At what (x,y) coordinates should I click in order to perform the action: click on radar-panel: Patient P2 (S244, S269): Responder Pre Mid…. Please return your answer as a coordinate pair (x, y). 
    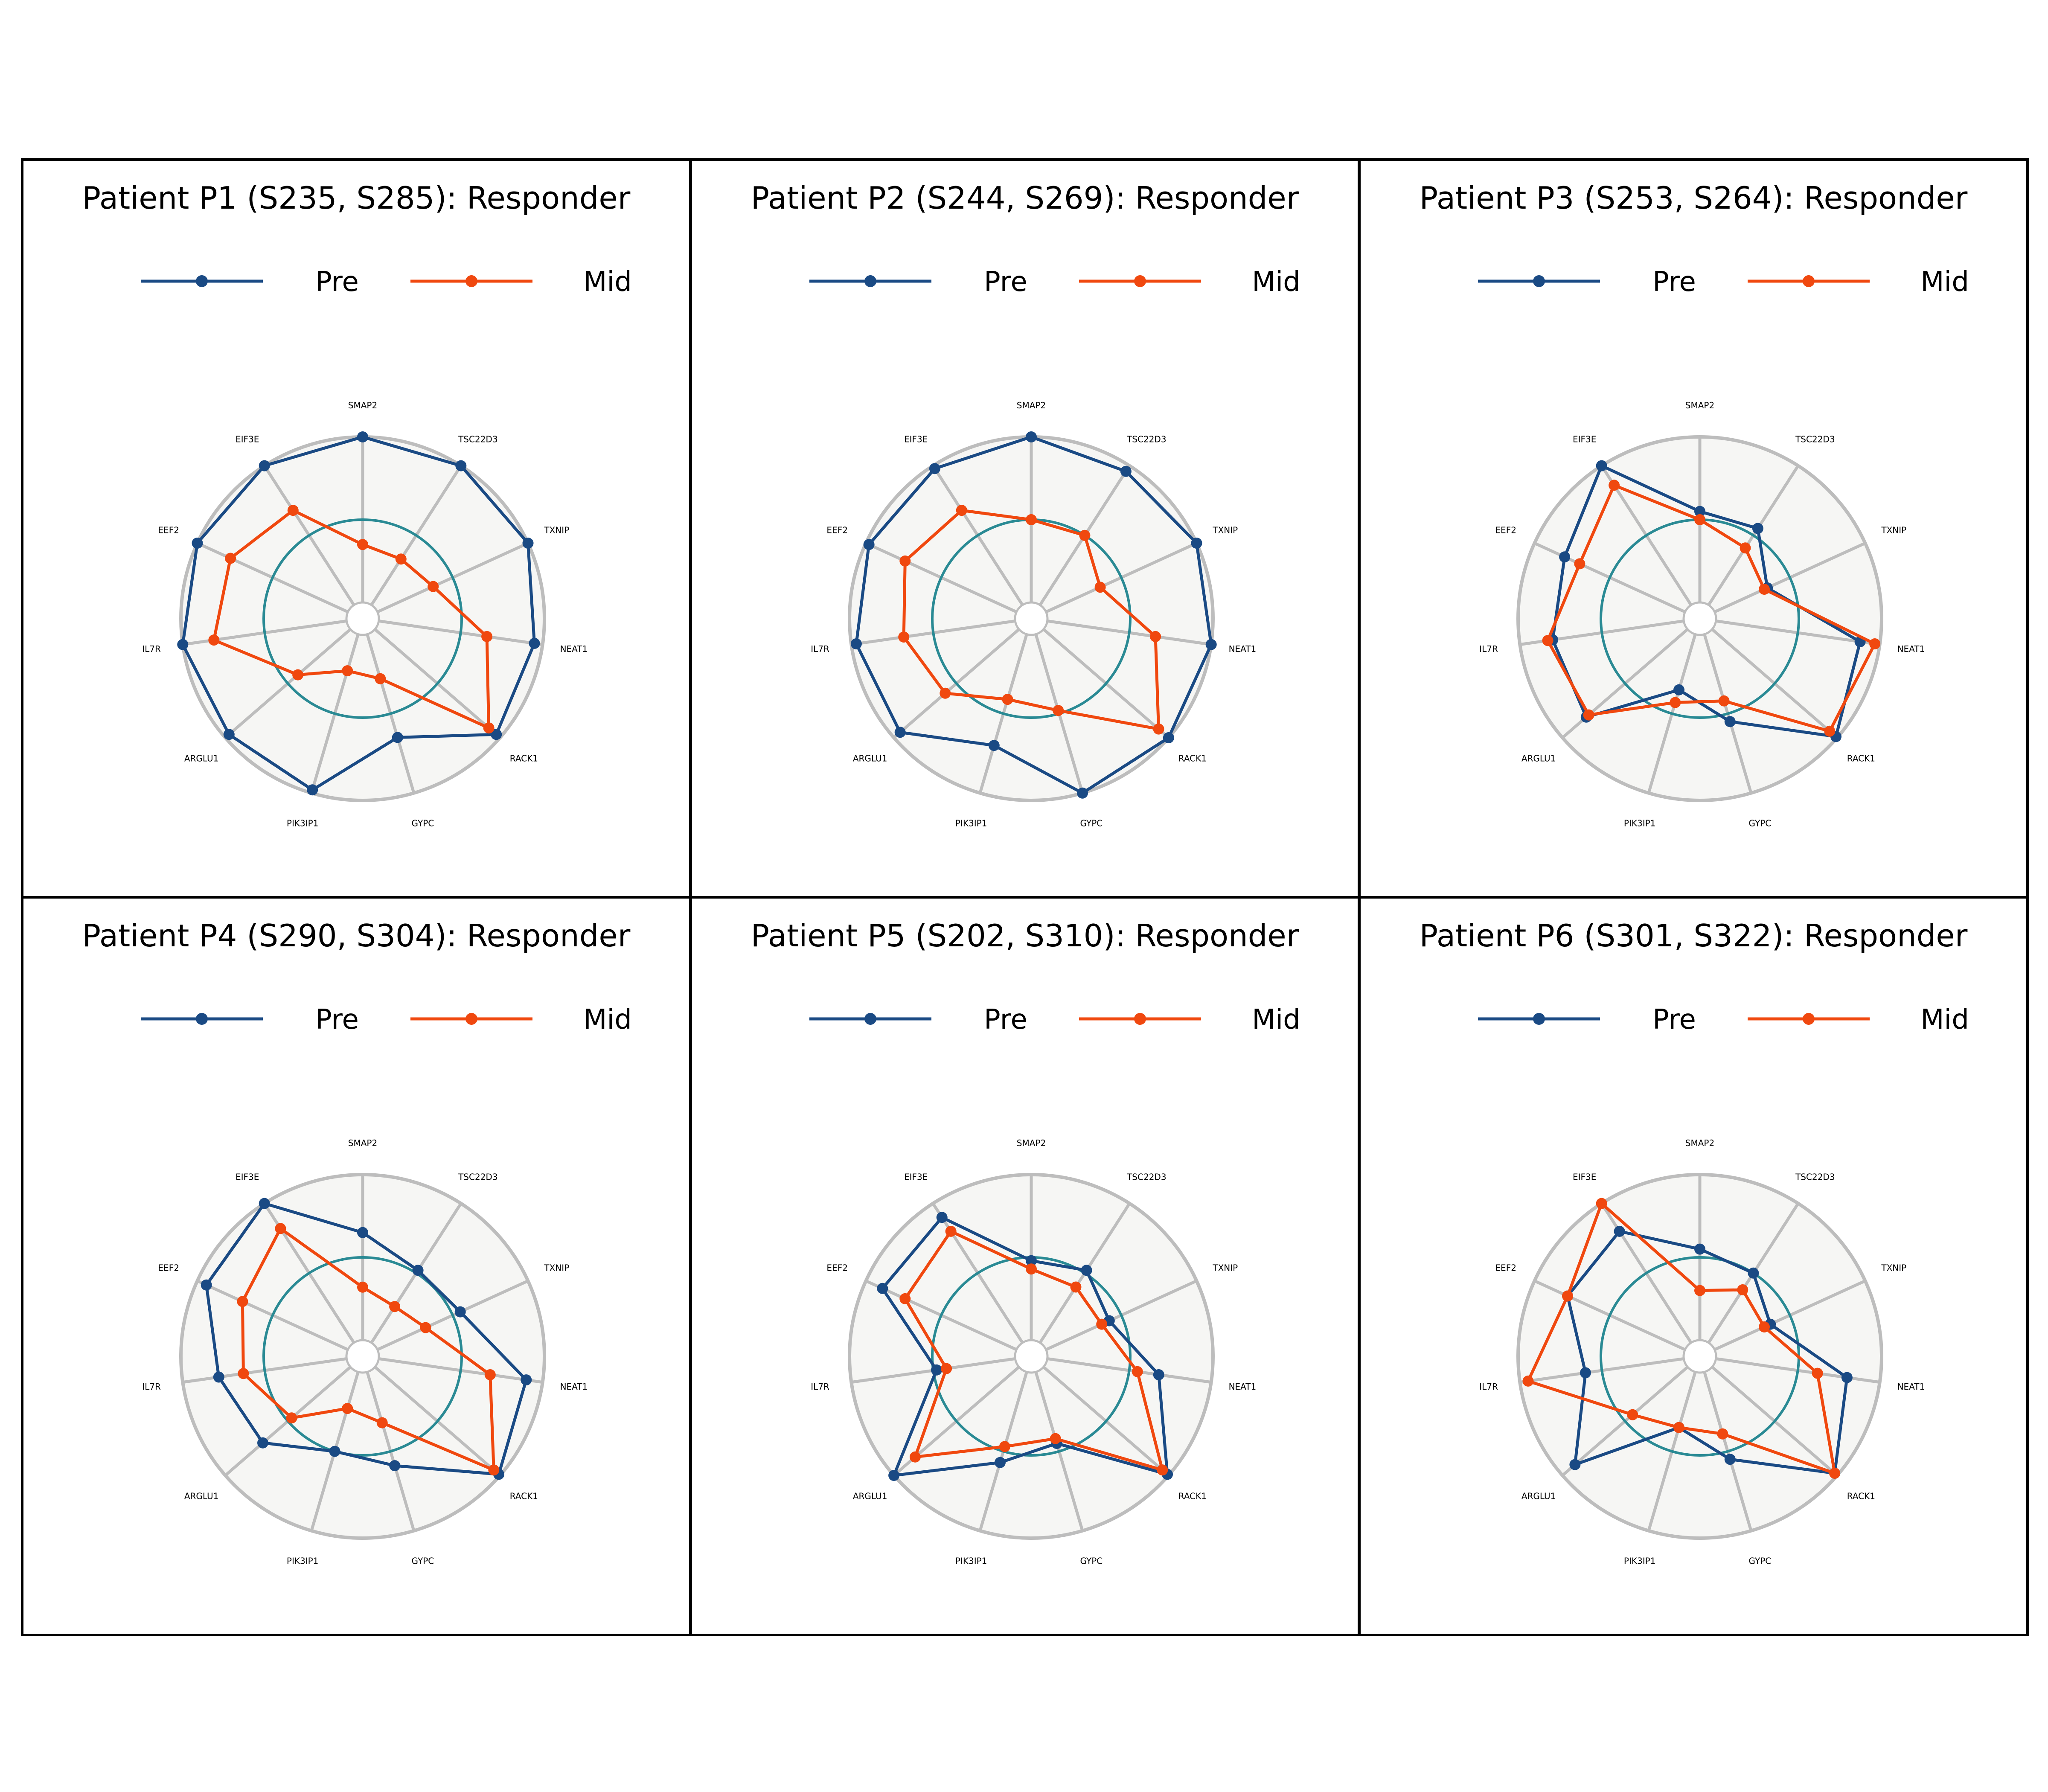
    Looking at the image, I should click on (1024, 528).